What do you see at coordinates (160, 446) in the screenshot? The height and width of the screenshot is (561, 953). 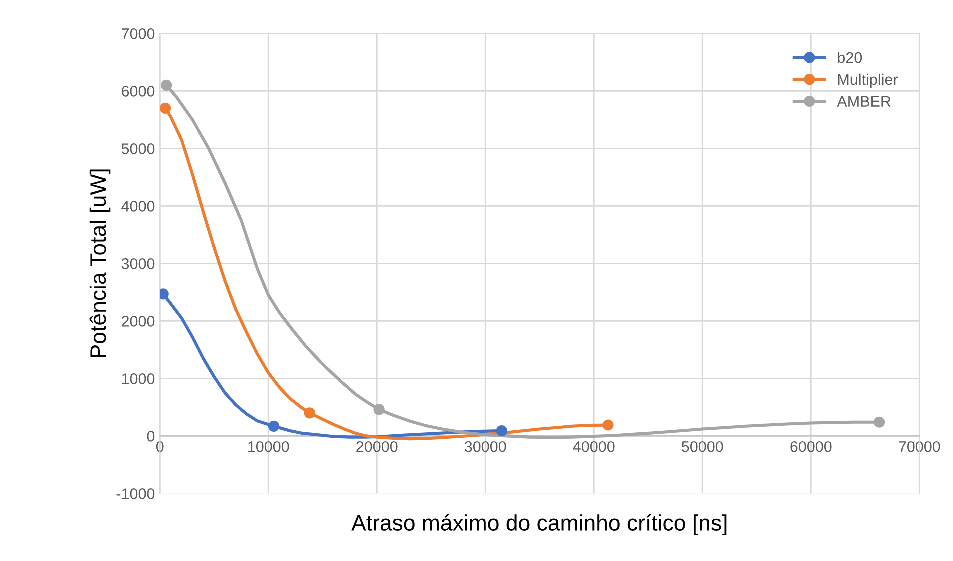 I see `x-tick-label: 0` at bounding box center [160, 446].